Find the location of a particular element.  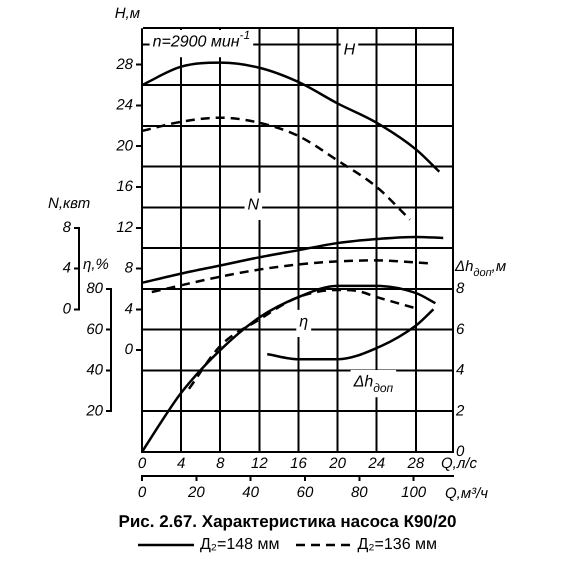

legend-label: Д₂=136 мм is located at coordinates (398, 544).